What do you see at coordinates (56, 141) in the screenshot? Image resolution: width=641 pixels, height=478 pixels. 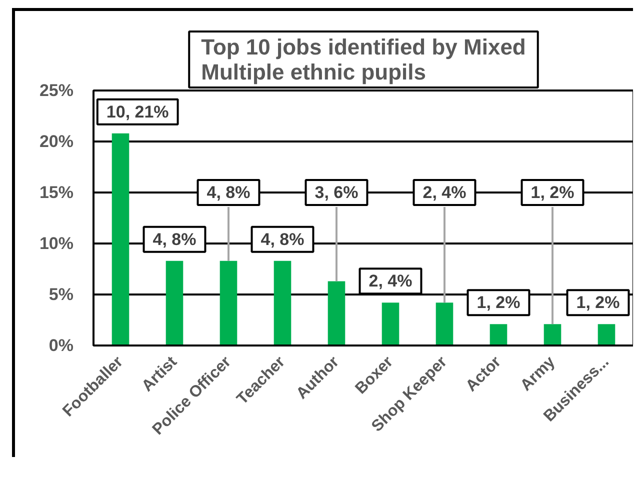 I see `y-tick-label: 20%` at bounding box center [56, 141].